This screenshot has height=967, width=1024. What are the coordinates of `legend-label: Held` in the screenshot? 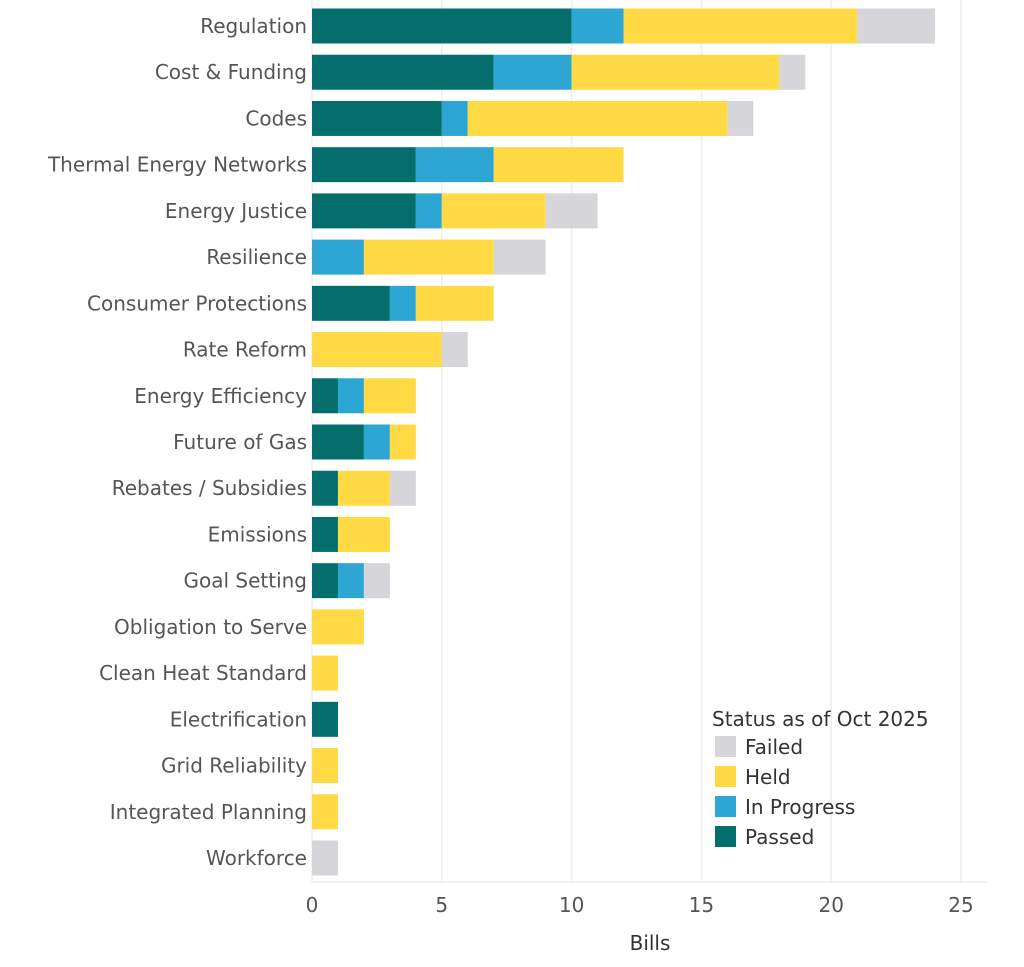 It's located at (768, 777).